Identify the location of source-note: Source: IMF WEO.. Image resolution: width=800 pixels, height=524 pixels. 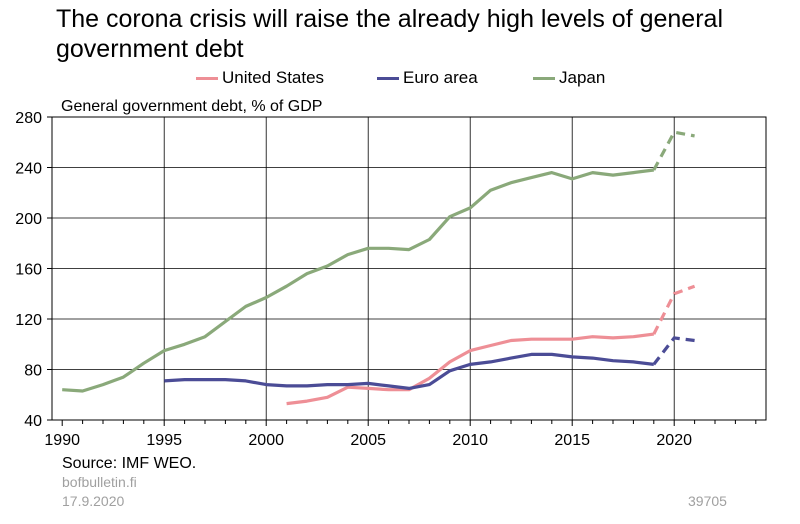
(129, 463).